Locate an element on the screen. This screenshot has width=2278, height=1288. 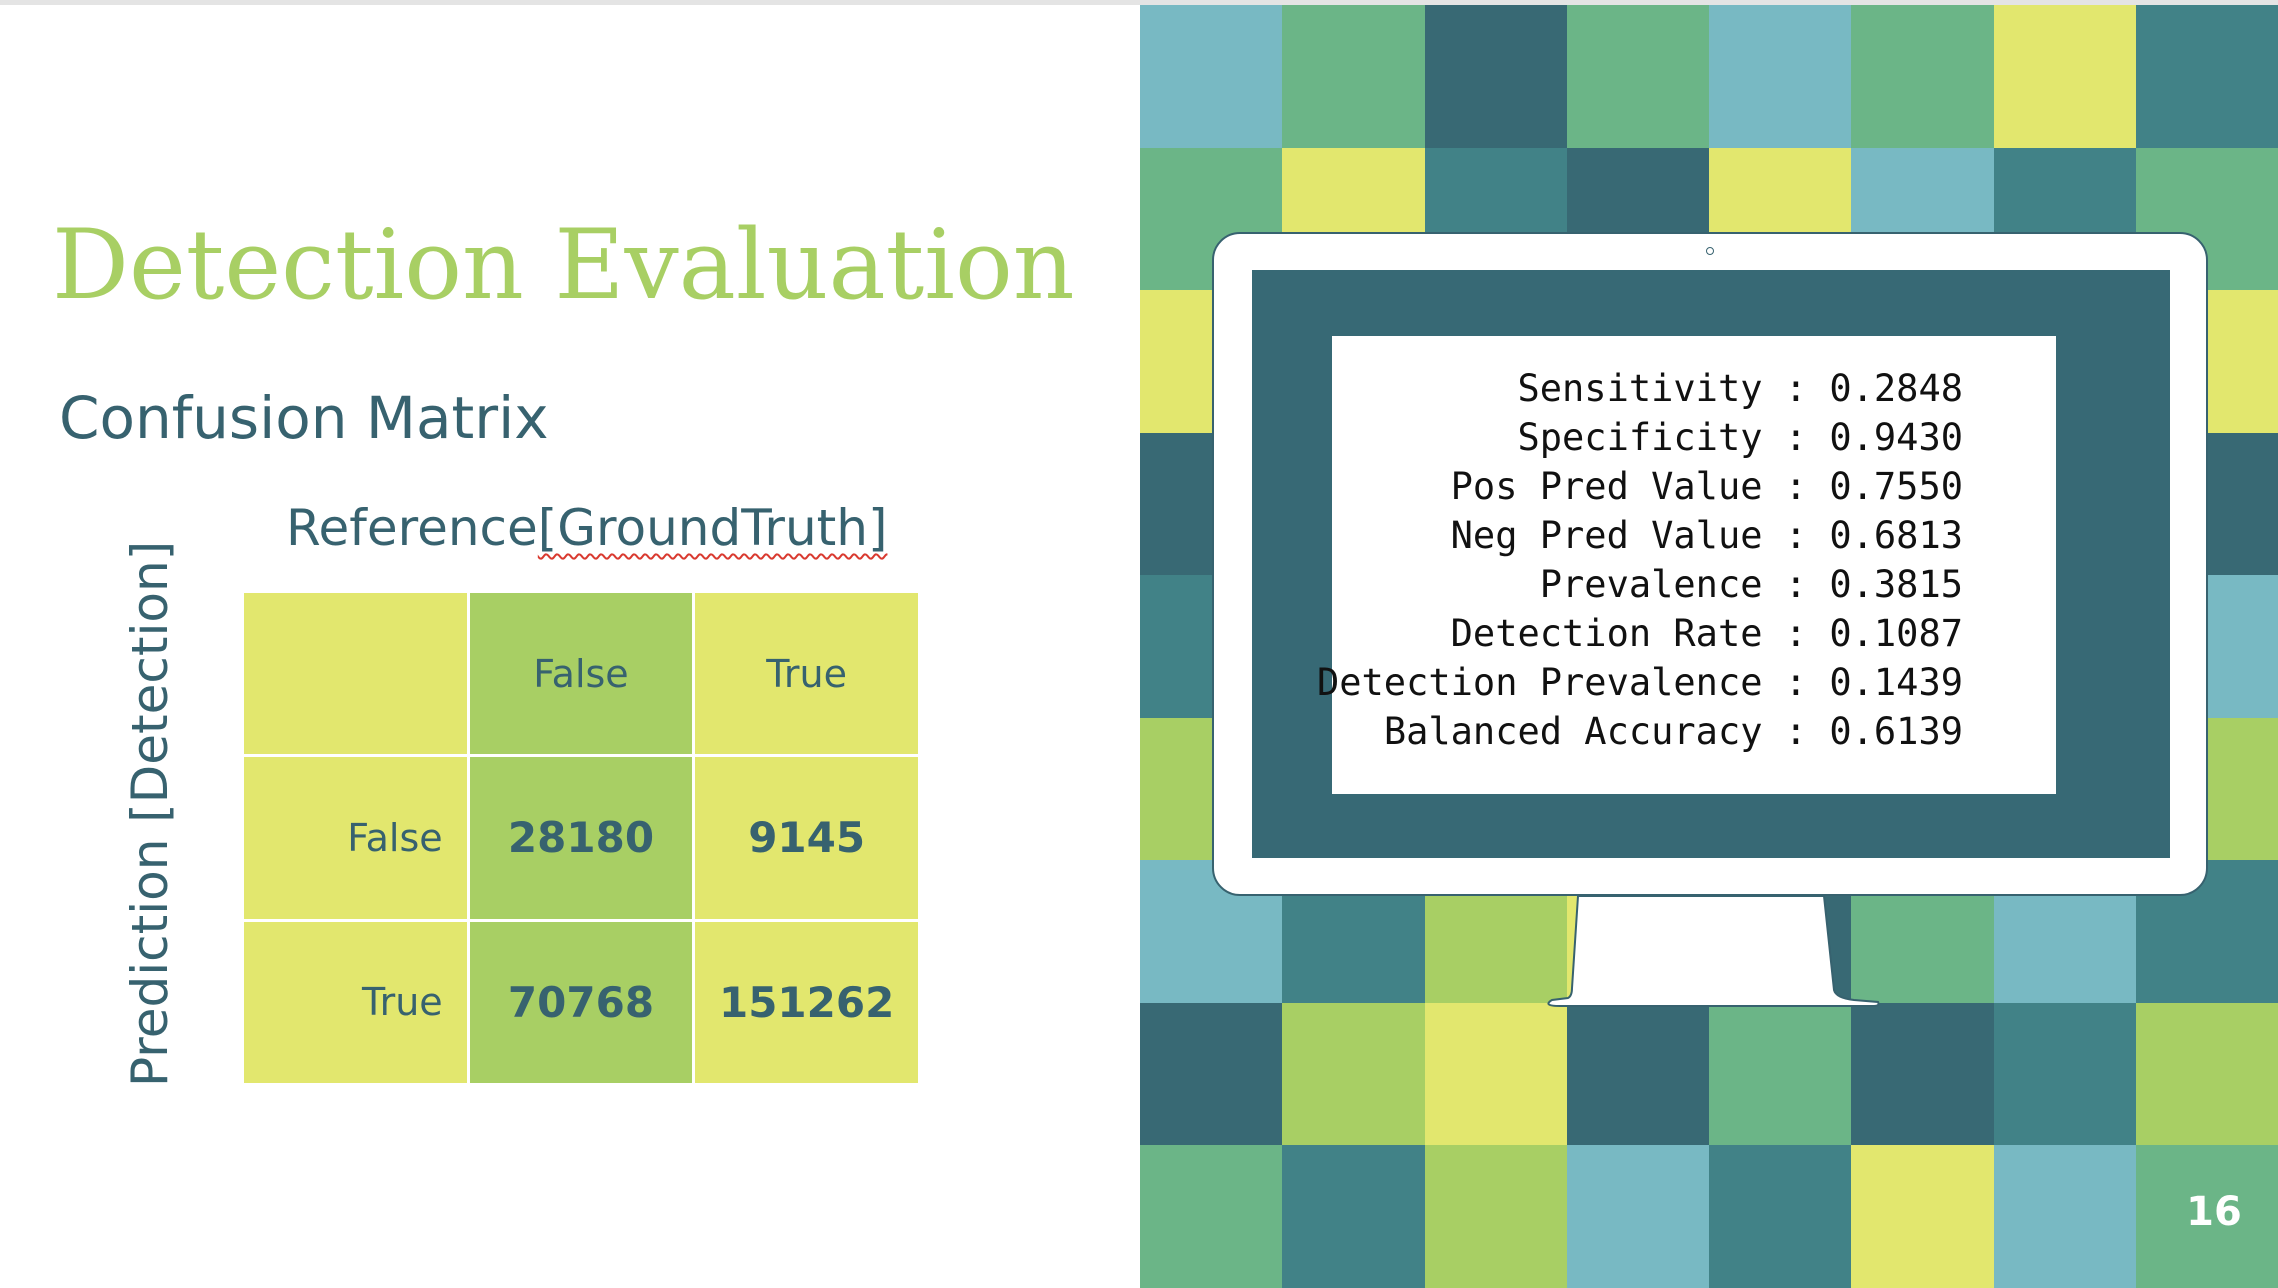
stat-label: Neg Pred Value is located at coordinates (1606, 535).